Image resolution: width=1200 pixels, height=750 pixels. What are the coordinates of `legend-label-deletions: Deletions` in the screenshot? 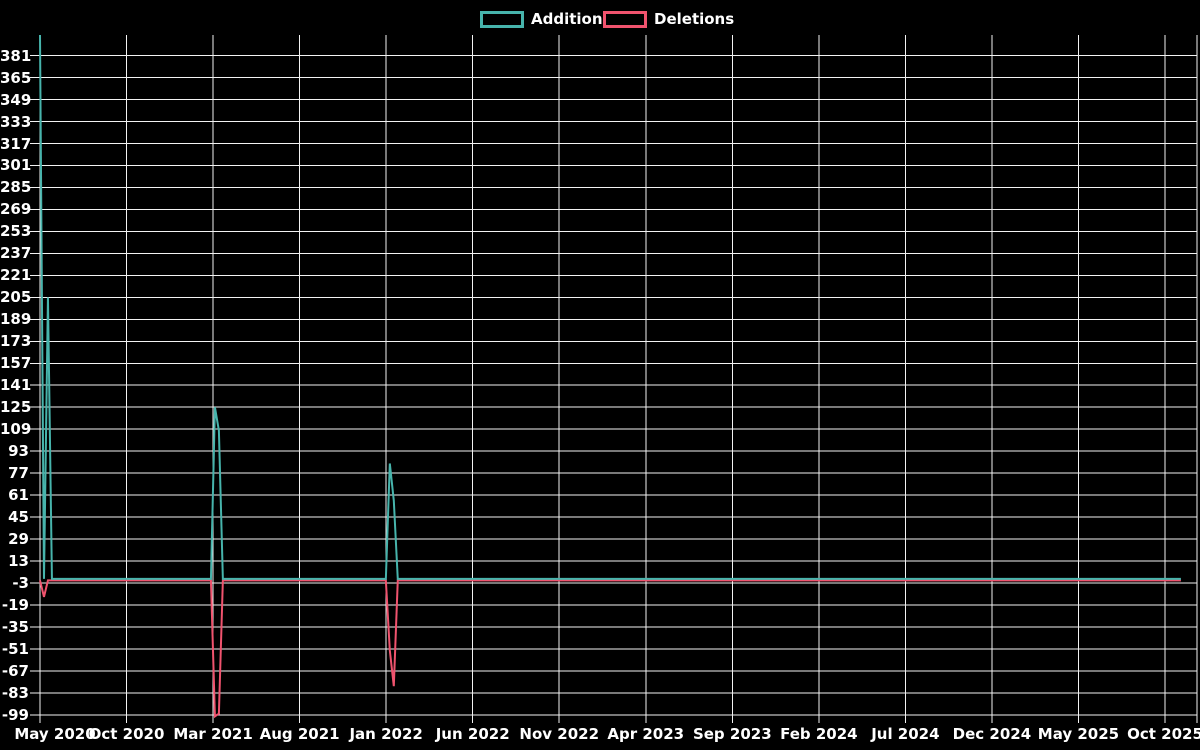 It's located at (694, 19).